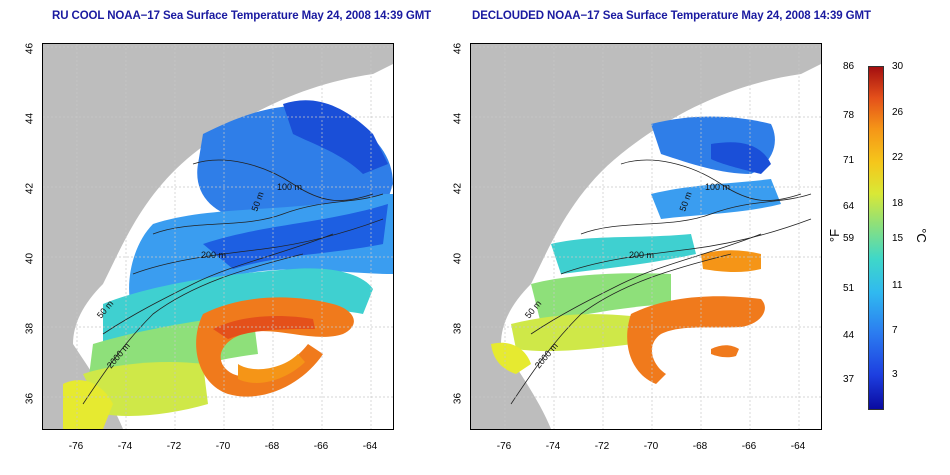 The width and height of the screenshot is (950, 475). I want to click on colorbar-c-label: 30, so click(898, 66).